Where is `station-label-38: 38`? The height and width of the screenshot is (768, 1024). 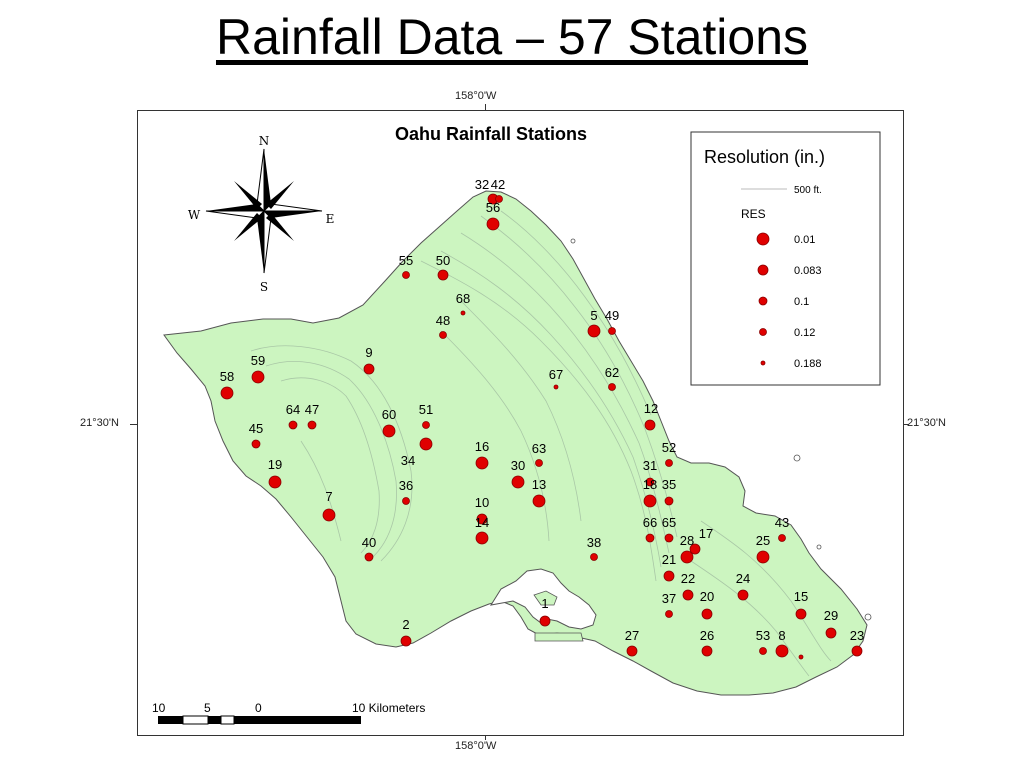 station-label-38: 38 is located at coordinates (594, 542).